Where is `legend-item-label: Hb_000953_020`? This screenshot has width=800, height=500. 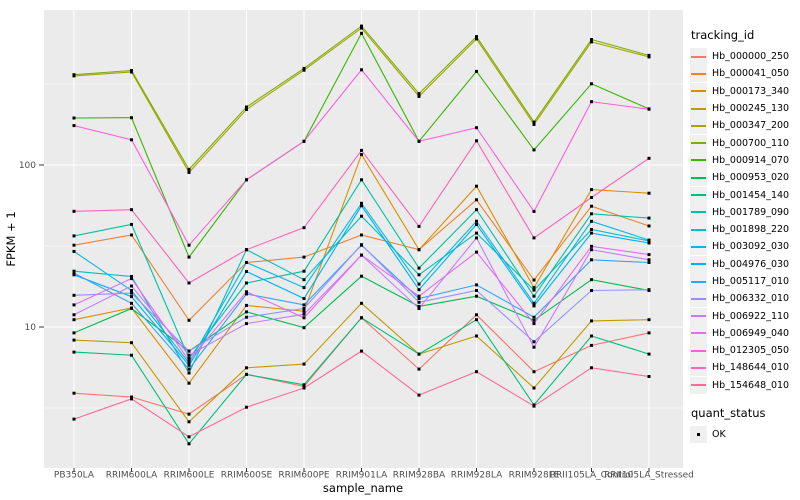 legend-item-label: Hb_000953_020 is located at coordinates (751, 178).